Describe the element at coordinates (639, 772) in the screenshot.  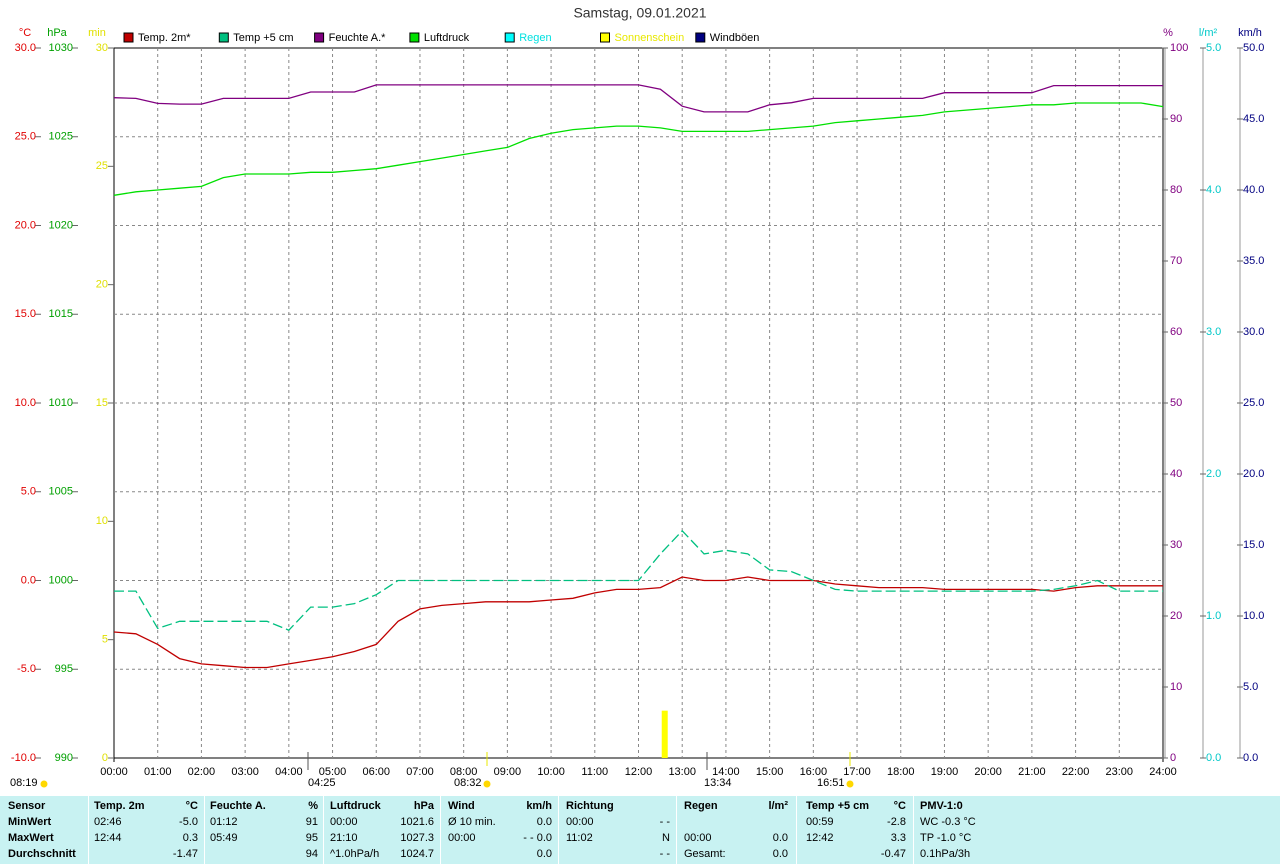
I see `x-tick-label: 12:00` at that location.